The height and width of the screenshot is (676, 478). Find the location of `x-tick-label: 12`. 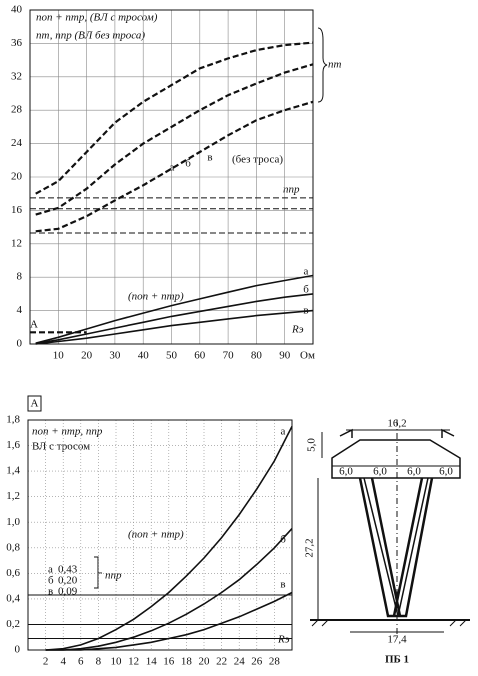

x-tick-label: 12 is located at coordinates (133, 662).